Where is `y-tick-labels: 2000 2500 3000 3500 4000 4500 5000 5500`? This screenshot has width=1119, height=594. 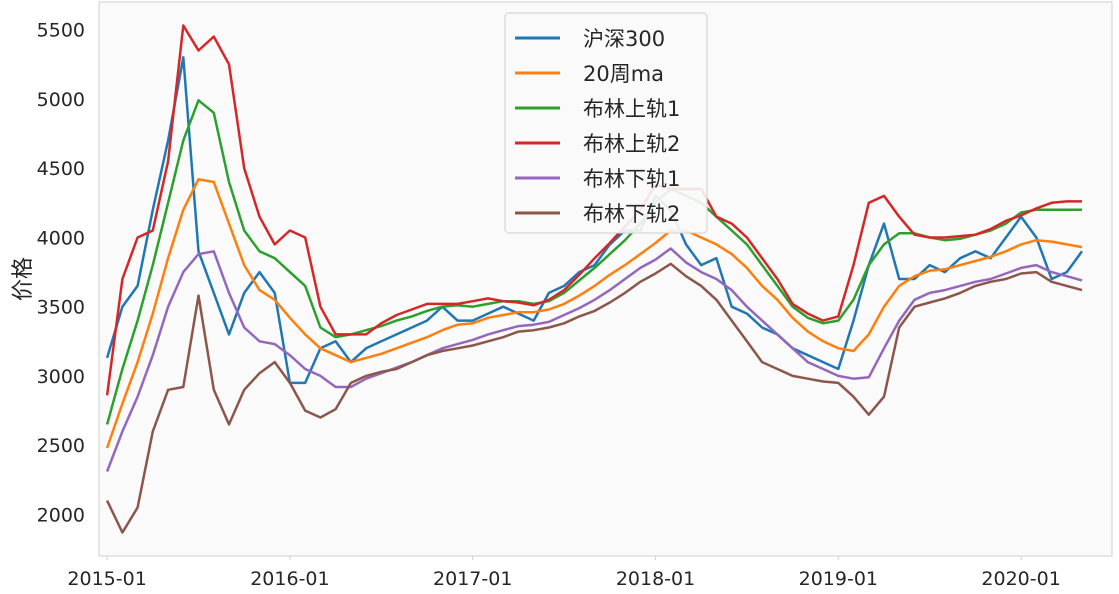 y-tick-labels: 2000 2500 3000 3500 4000 4500 5000 5500 is located at coordinates (61, 273).